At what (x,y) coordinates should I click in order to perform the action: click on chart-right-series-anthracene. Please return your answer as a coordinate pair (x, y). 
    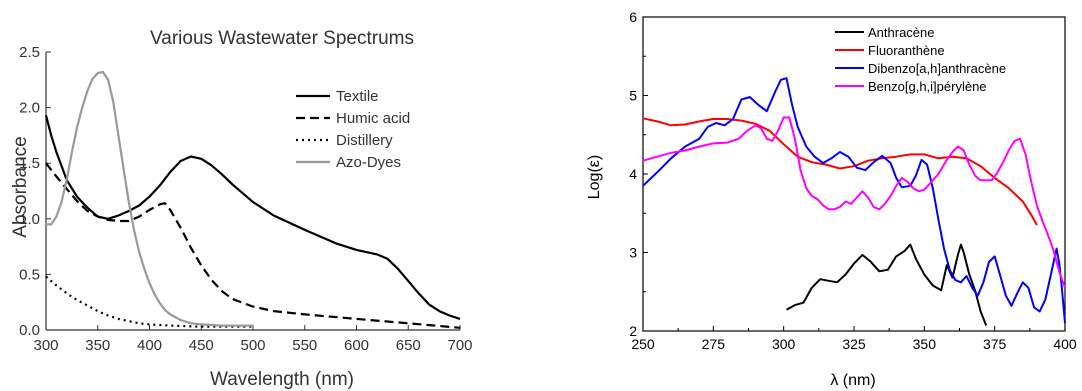
    Looking at the image, I should click on (887, 284).